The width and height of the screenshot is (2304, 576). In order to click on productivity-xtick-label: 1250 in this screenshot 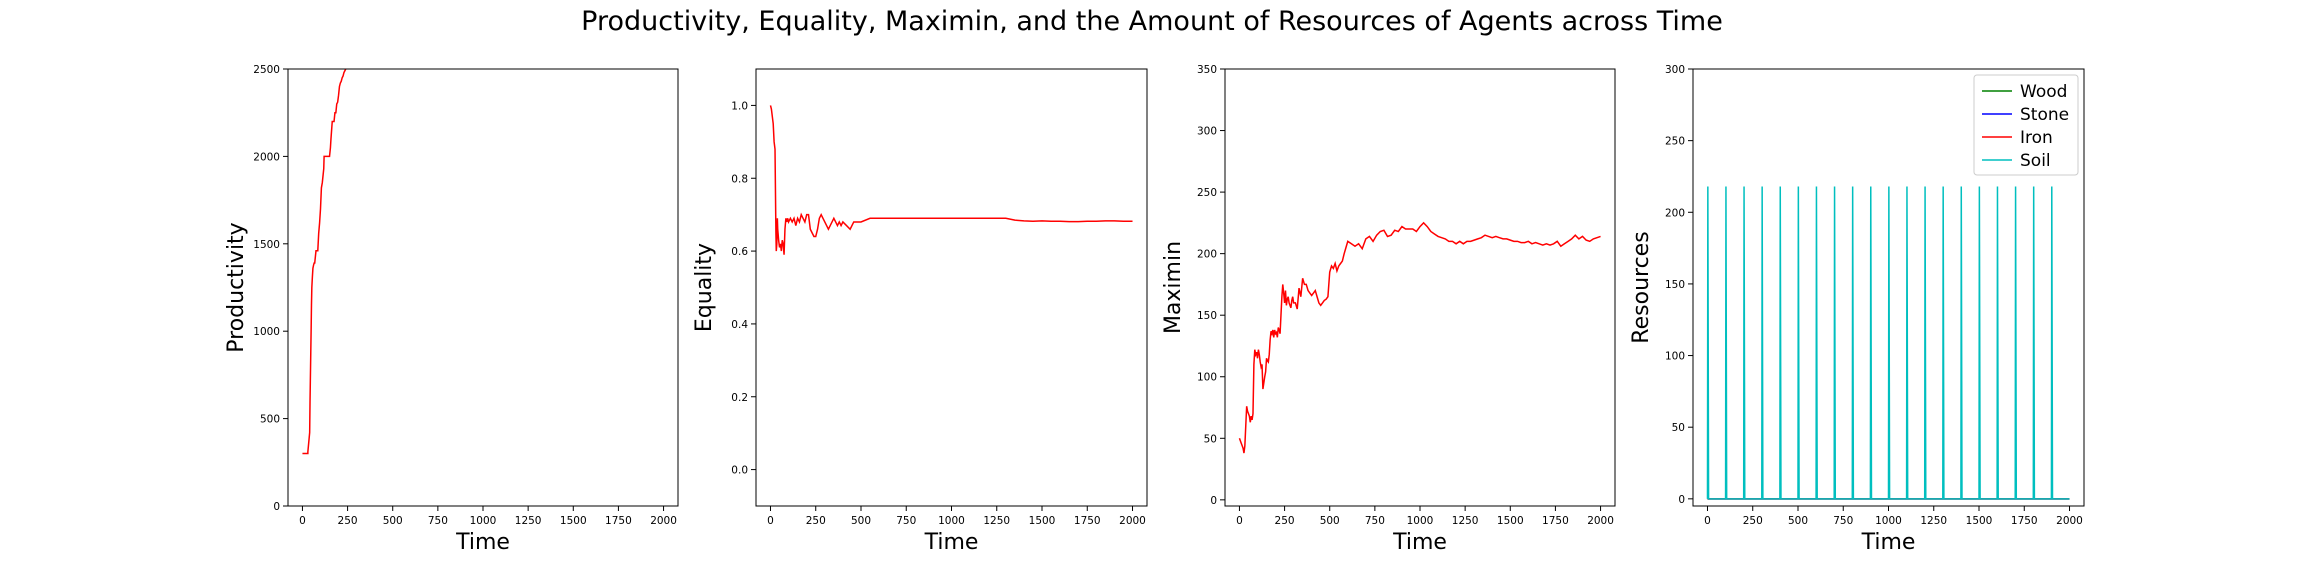, I will do `click(528, 521)`.